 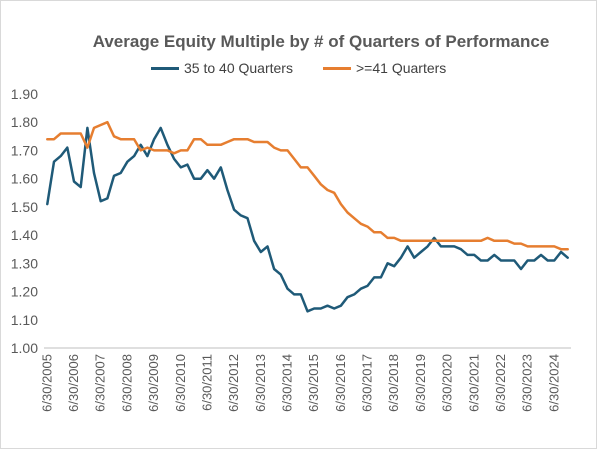 I want to click on legend-label-series-2: >=41 Quarters, so click(x=401, y=68).